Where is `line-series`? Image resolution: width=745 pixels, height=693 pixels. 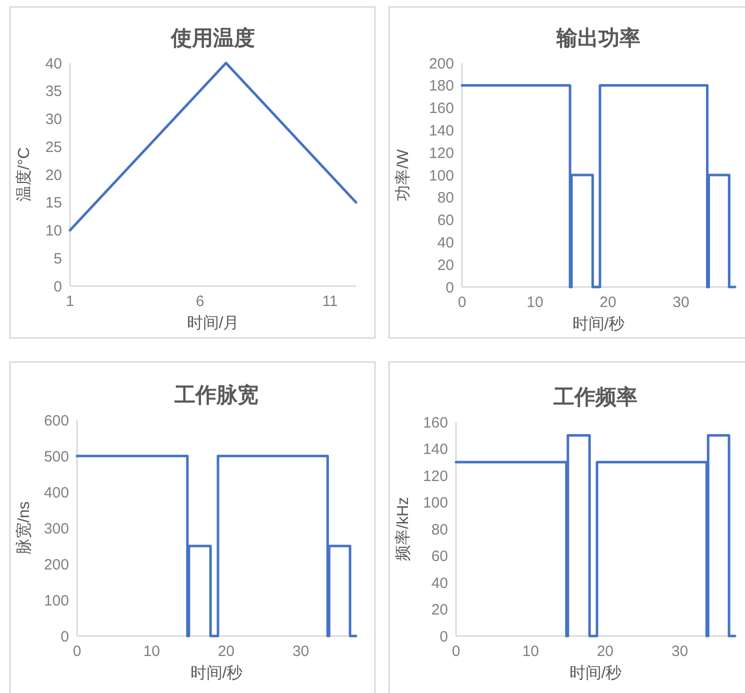
line-series is located at coordinates (213, 147).